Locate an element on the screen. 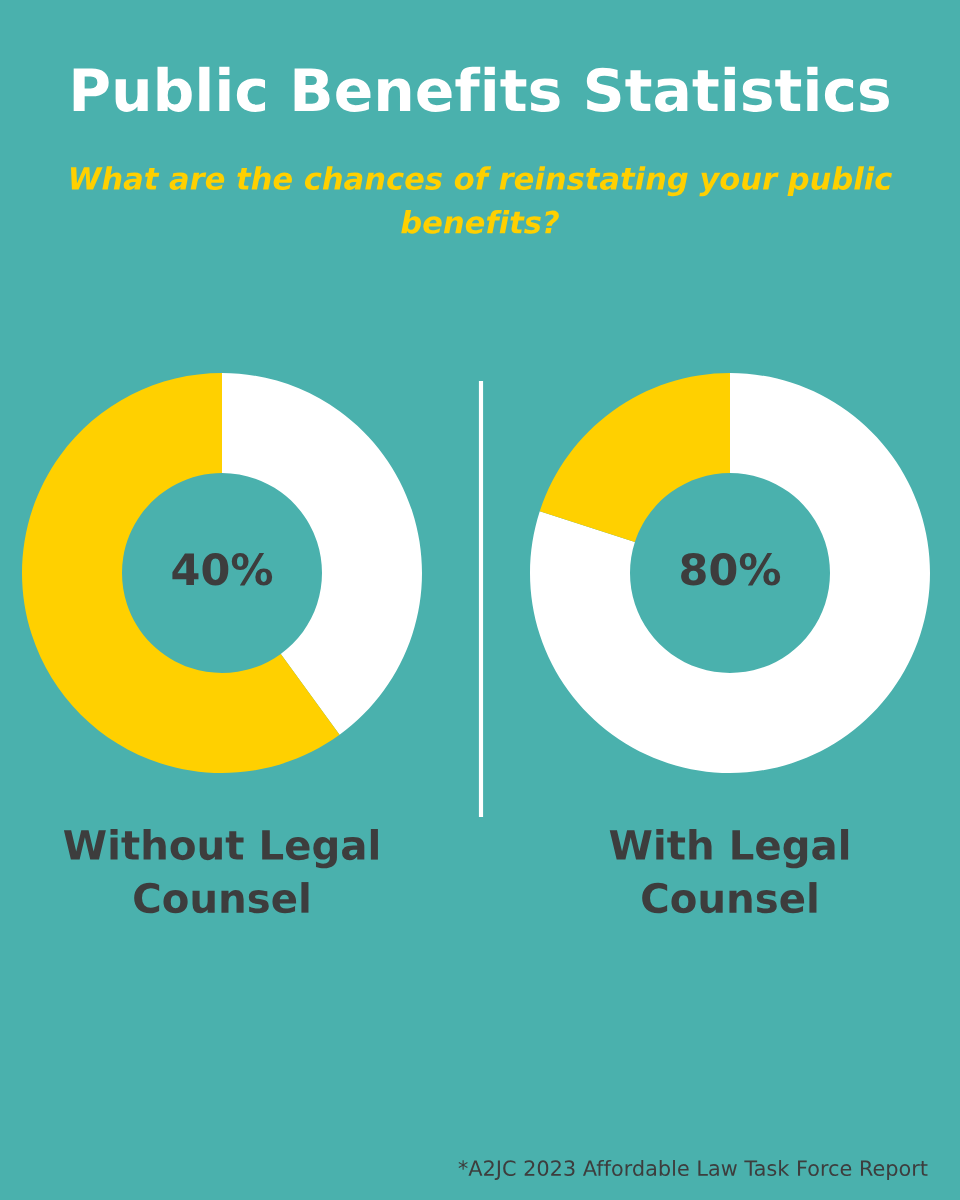  data-label: 80% is located at coordinates (731, 569).